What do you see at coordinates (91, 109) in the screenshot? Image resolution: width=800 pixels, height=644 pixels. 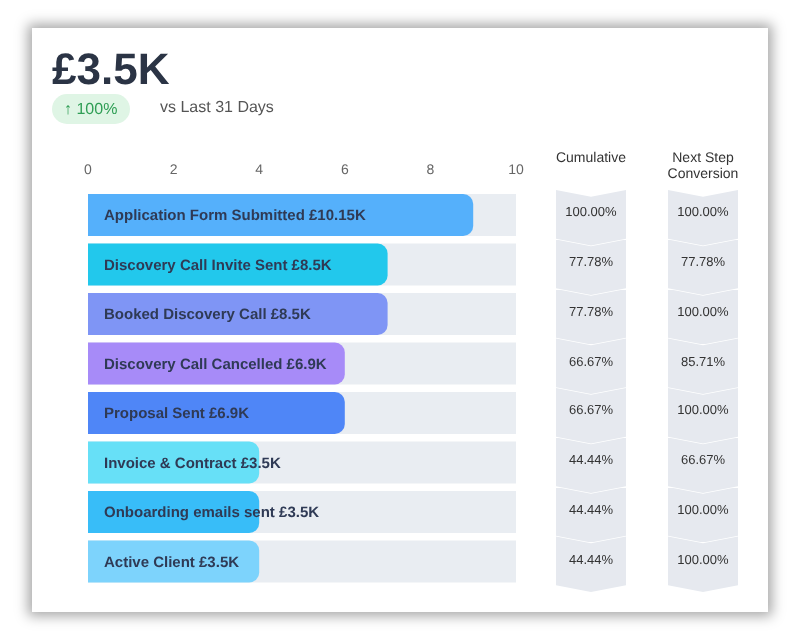 I see `chart-subtitle: ↑ 100%` at bounding box center [91, 109].